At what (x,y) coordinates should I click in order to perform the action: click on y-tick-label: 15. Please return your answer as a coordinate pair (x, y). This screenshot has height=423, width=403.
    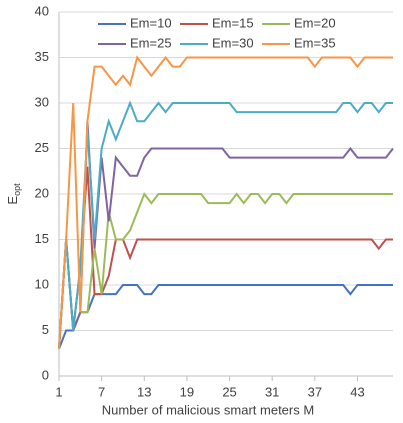
    Looking at the image, I should click on (42, 238).